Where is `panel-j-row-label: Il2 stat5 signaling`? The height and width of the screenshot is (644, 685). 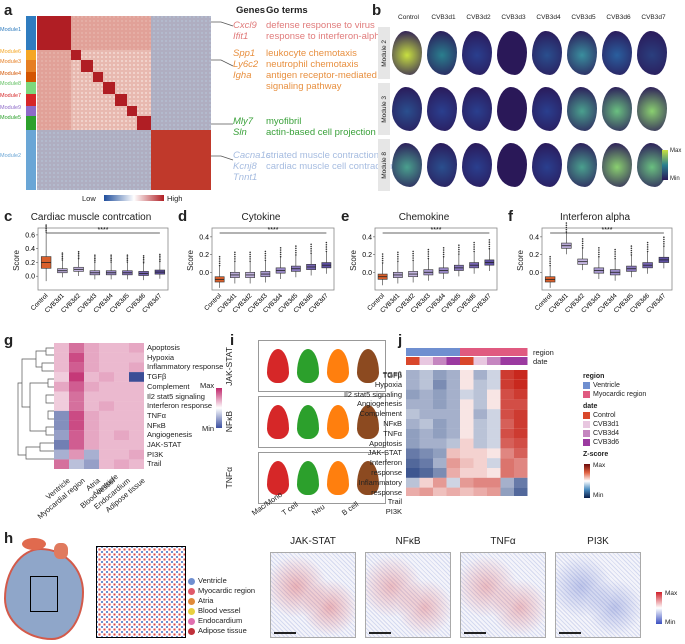 panel-j-row-label: Il2 stat5 signaling is located at coordinates (373, 394).